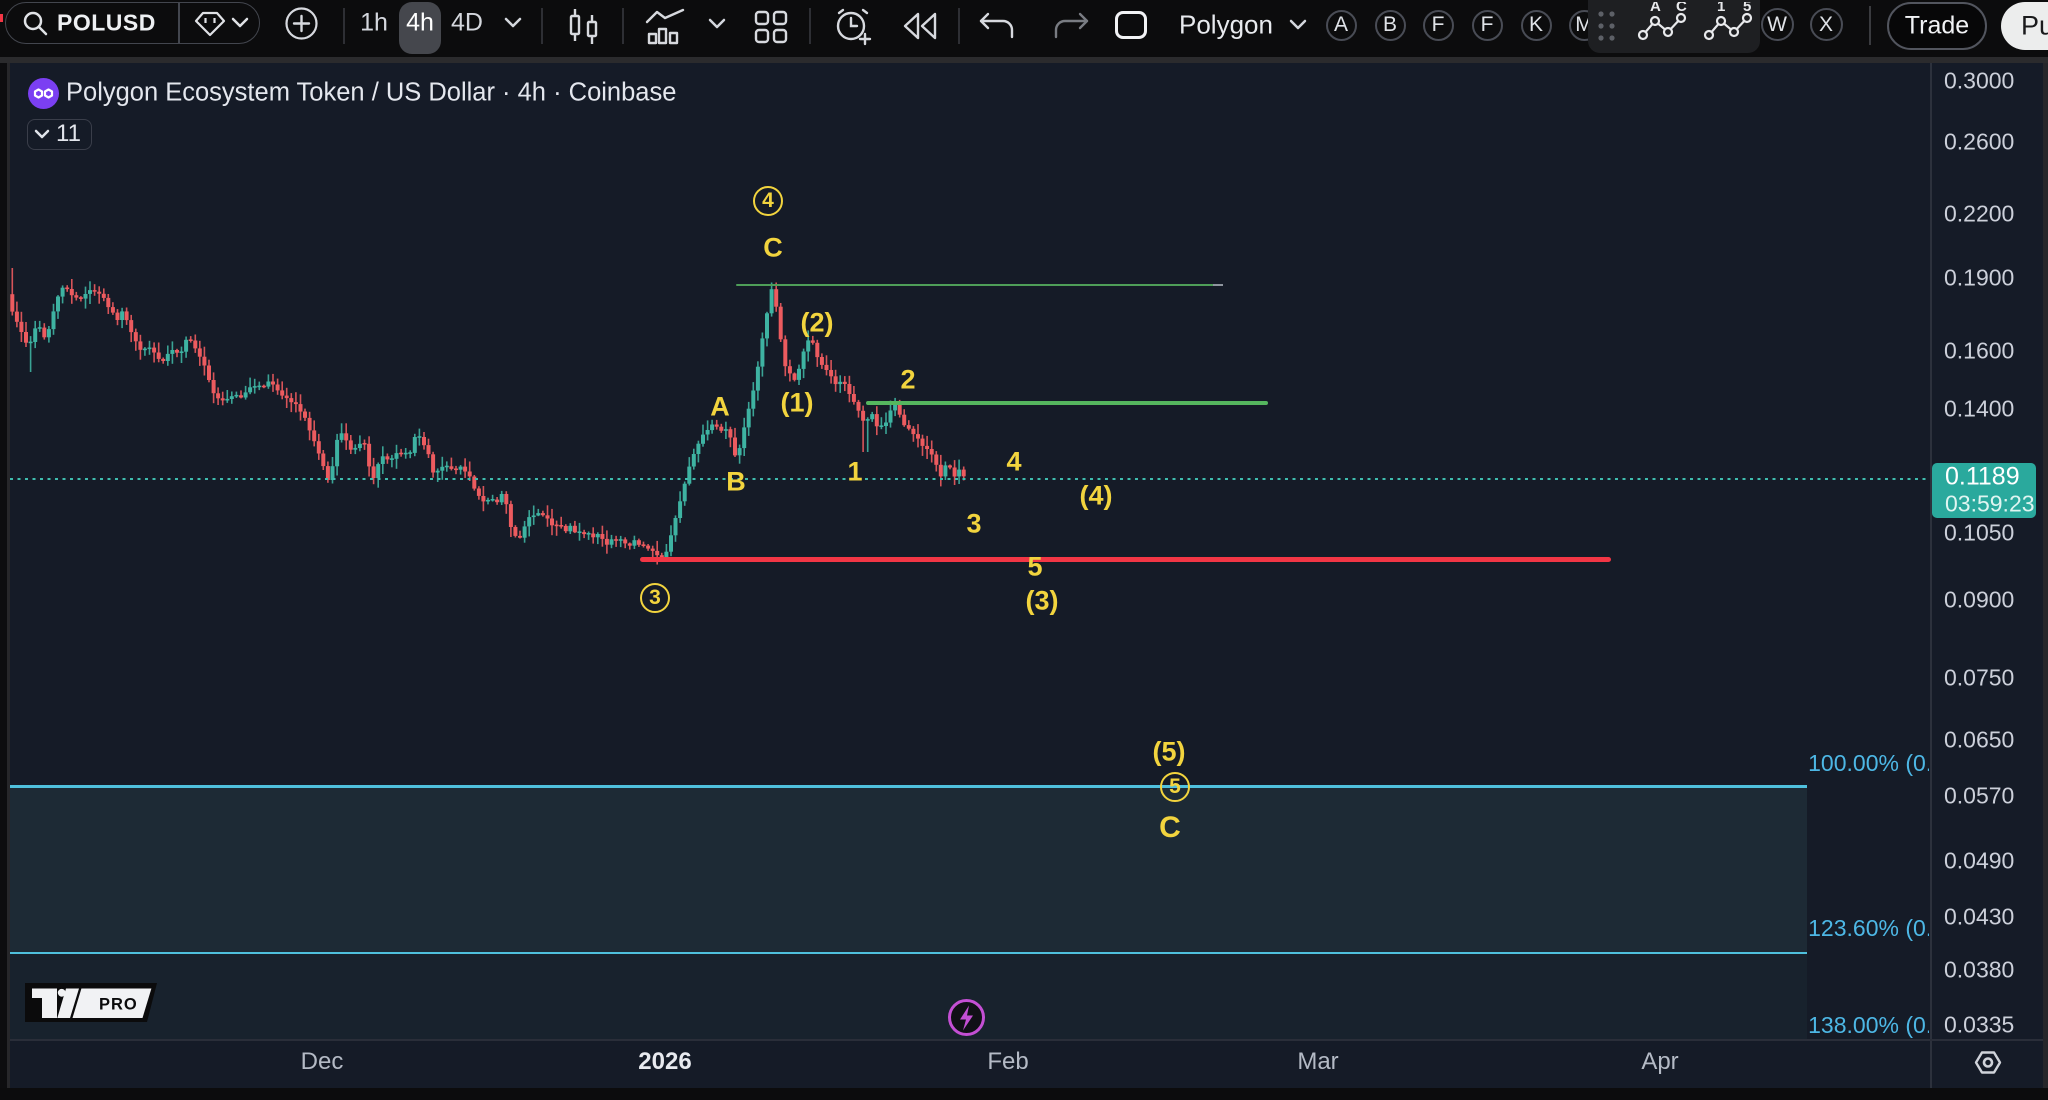  What do you see at coordinates (1721, 8) in the screenshot?
I see `svg-text: 1` at bounding box center [1721, 8].